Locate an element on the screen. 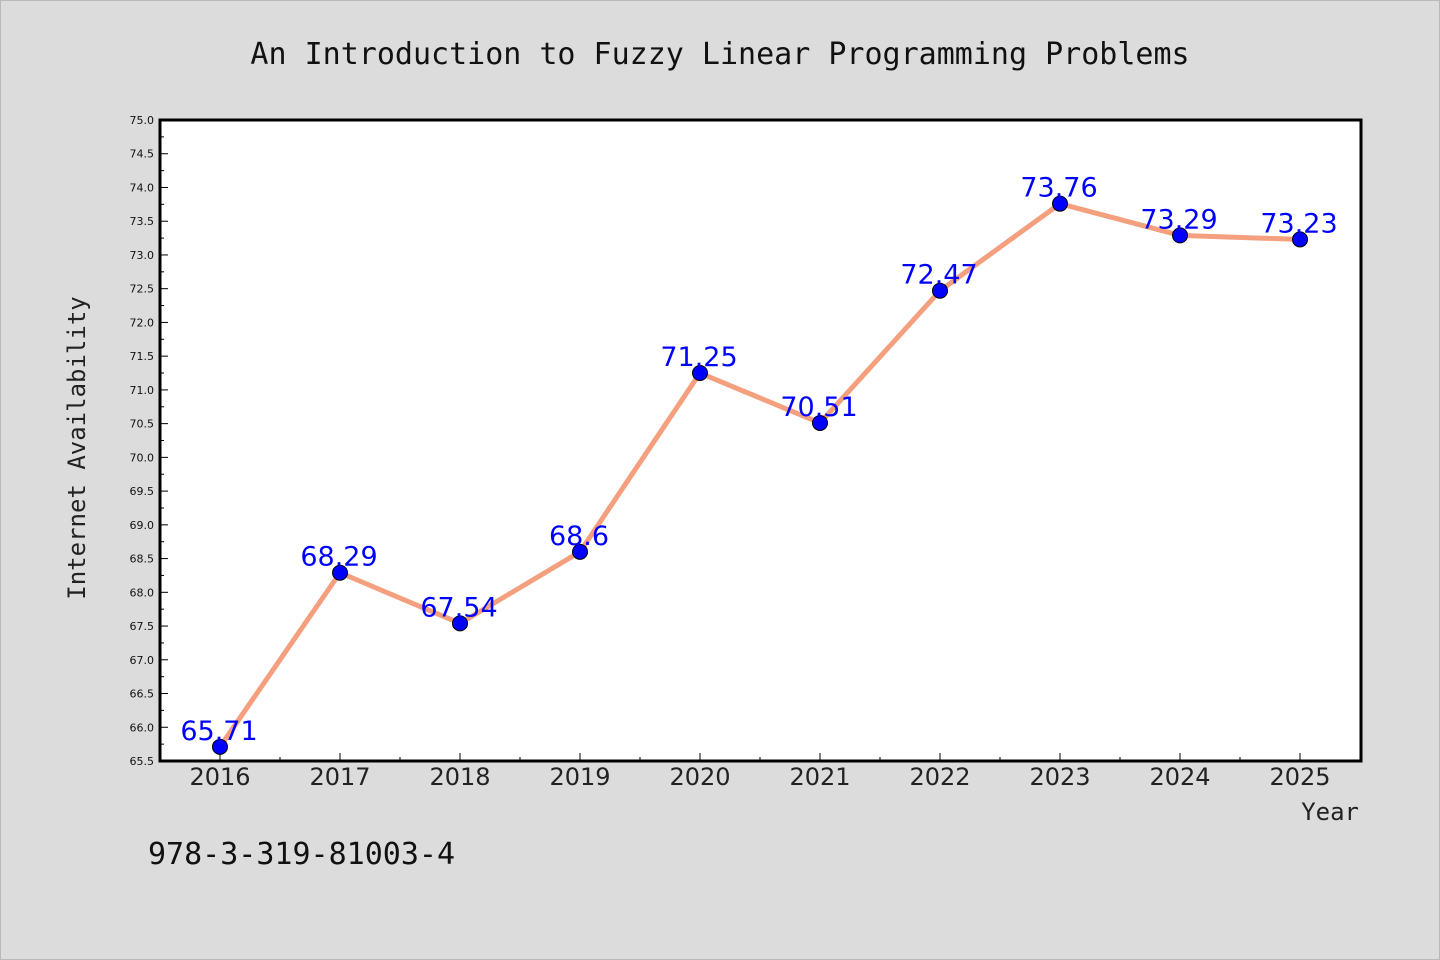 The width and height of the screenshot is (1440, 960). y-tick-label: 73.0 is located at coordinates (142, 255).